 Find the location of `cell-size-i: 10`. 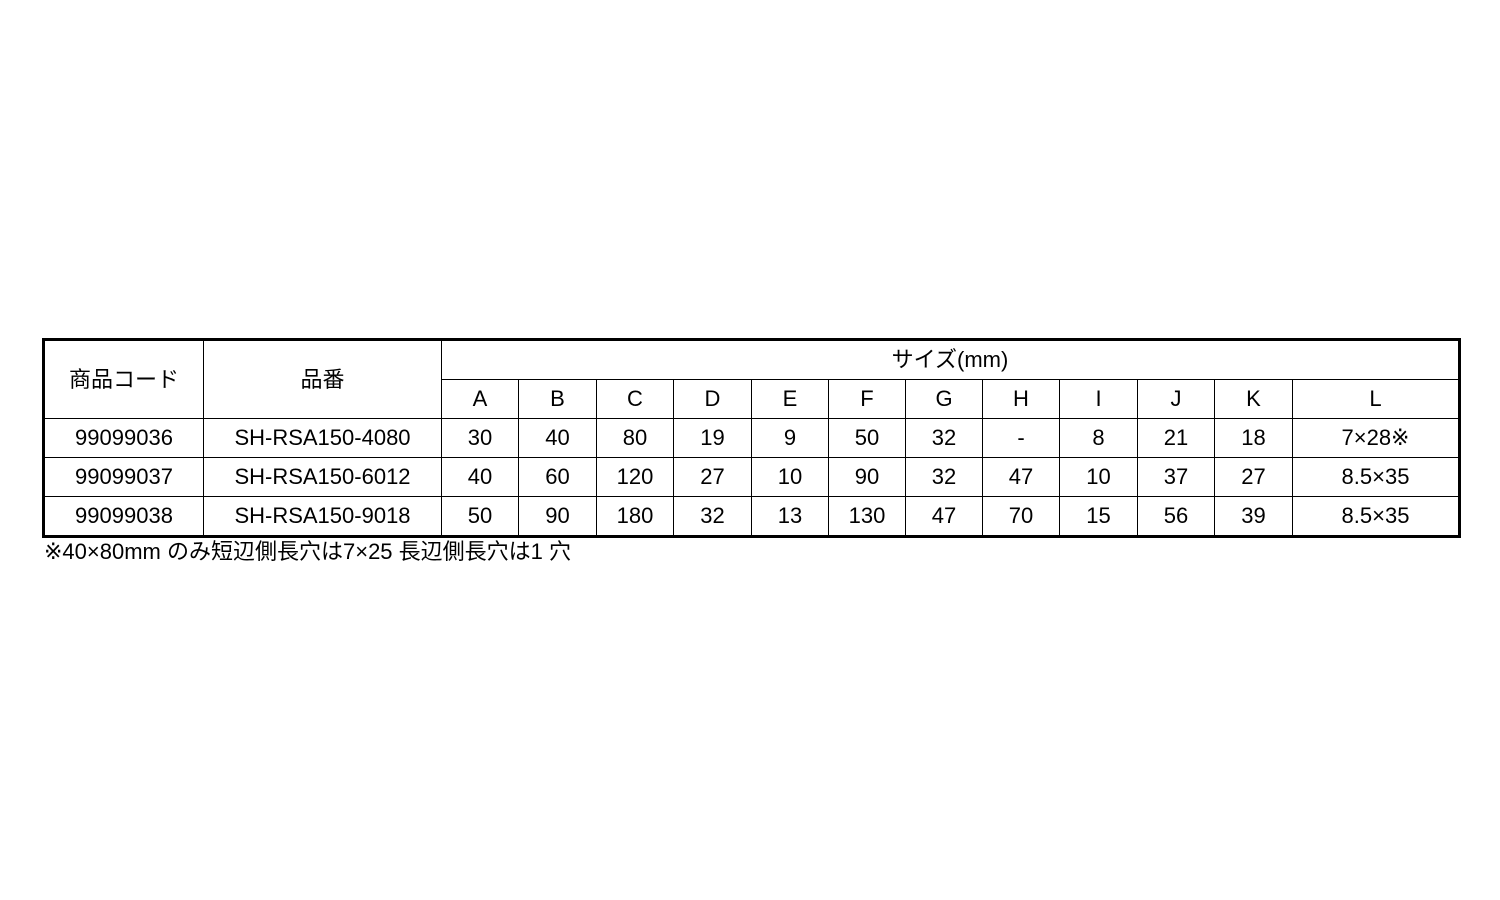

cell-size-i: 10 is located at coordinates (1098, 477).